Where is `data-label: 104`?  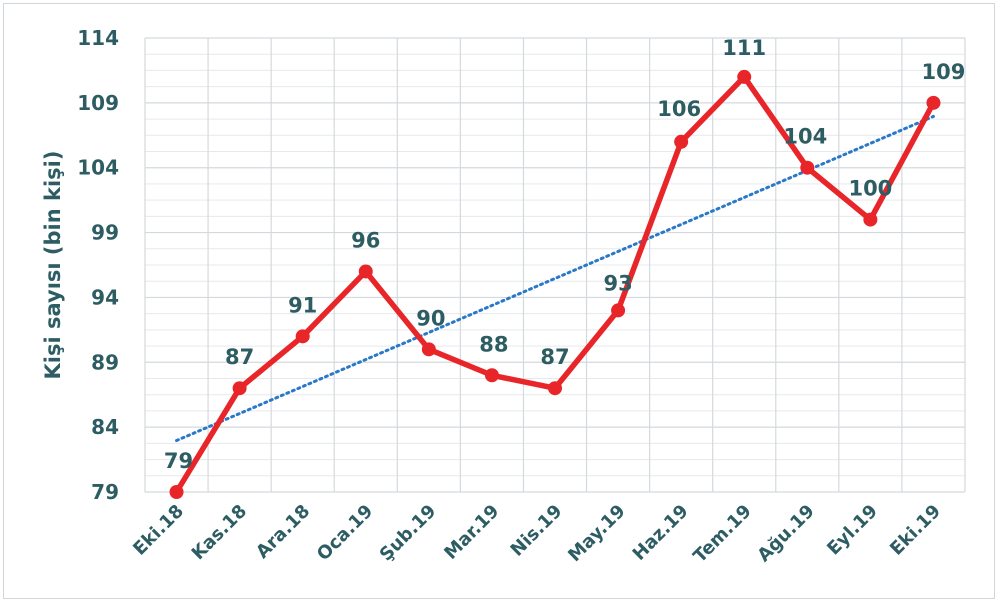
data-label: 104 is located at coordinates (805, 137).